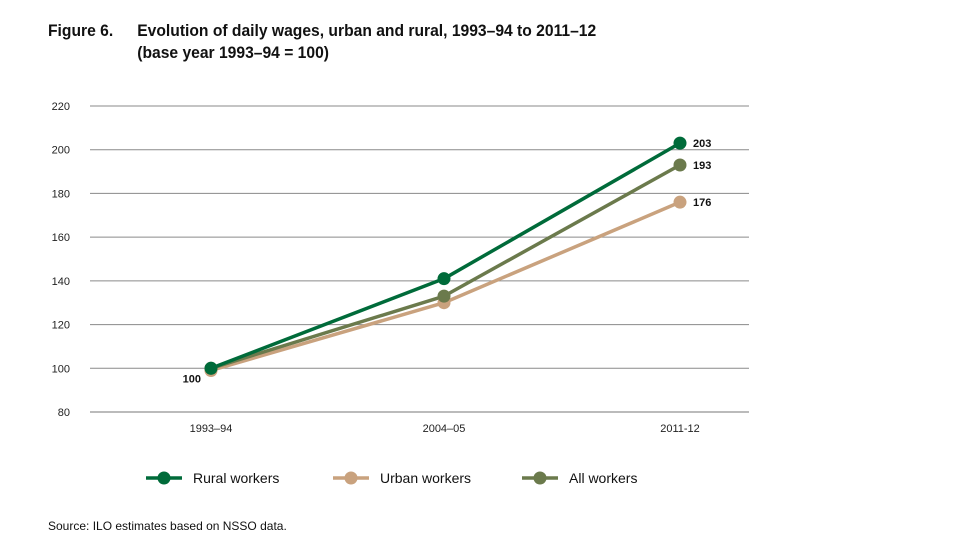 The image size is (959, 549). What do you see at coordinates (444, 429) in the screenshot?
I see `x-tick-label-2: 2004–05` at bounding box center [444, 429].